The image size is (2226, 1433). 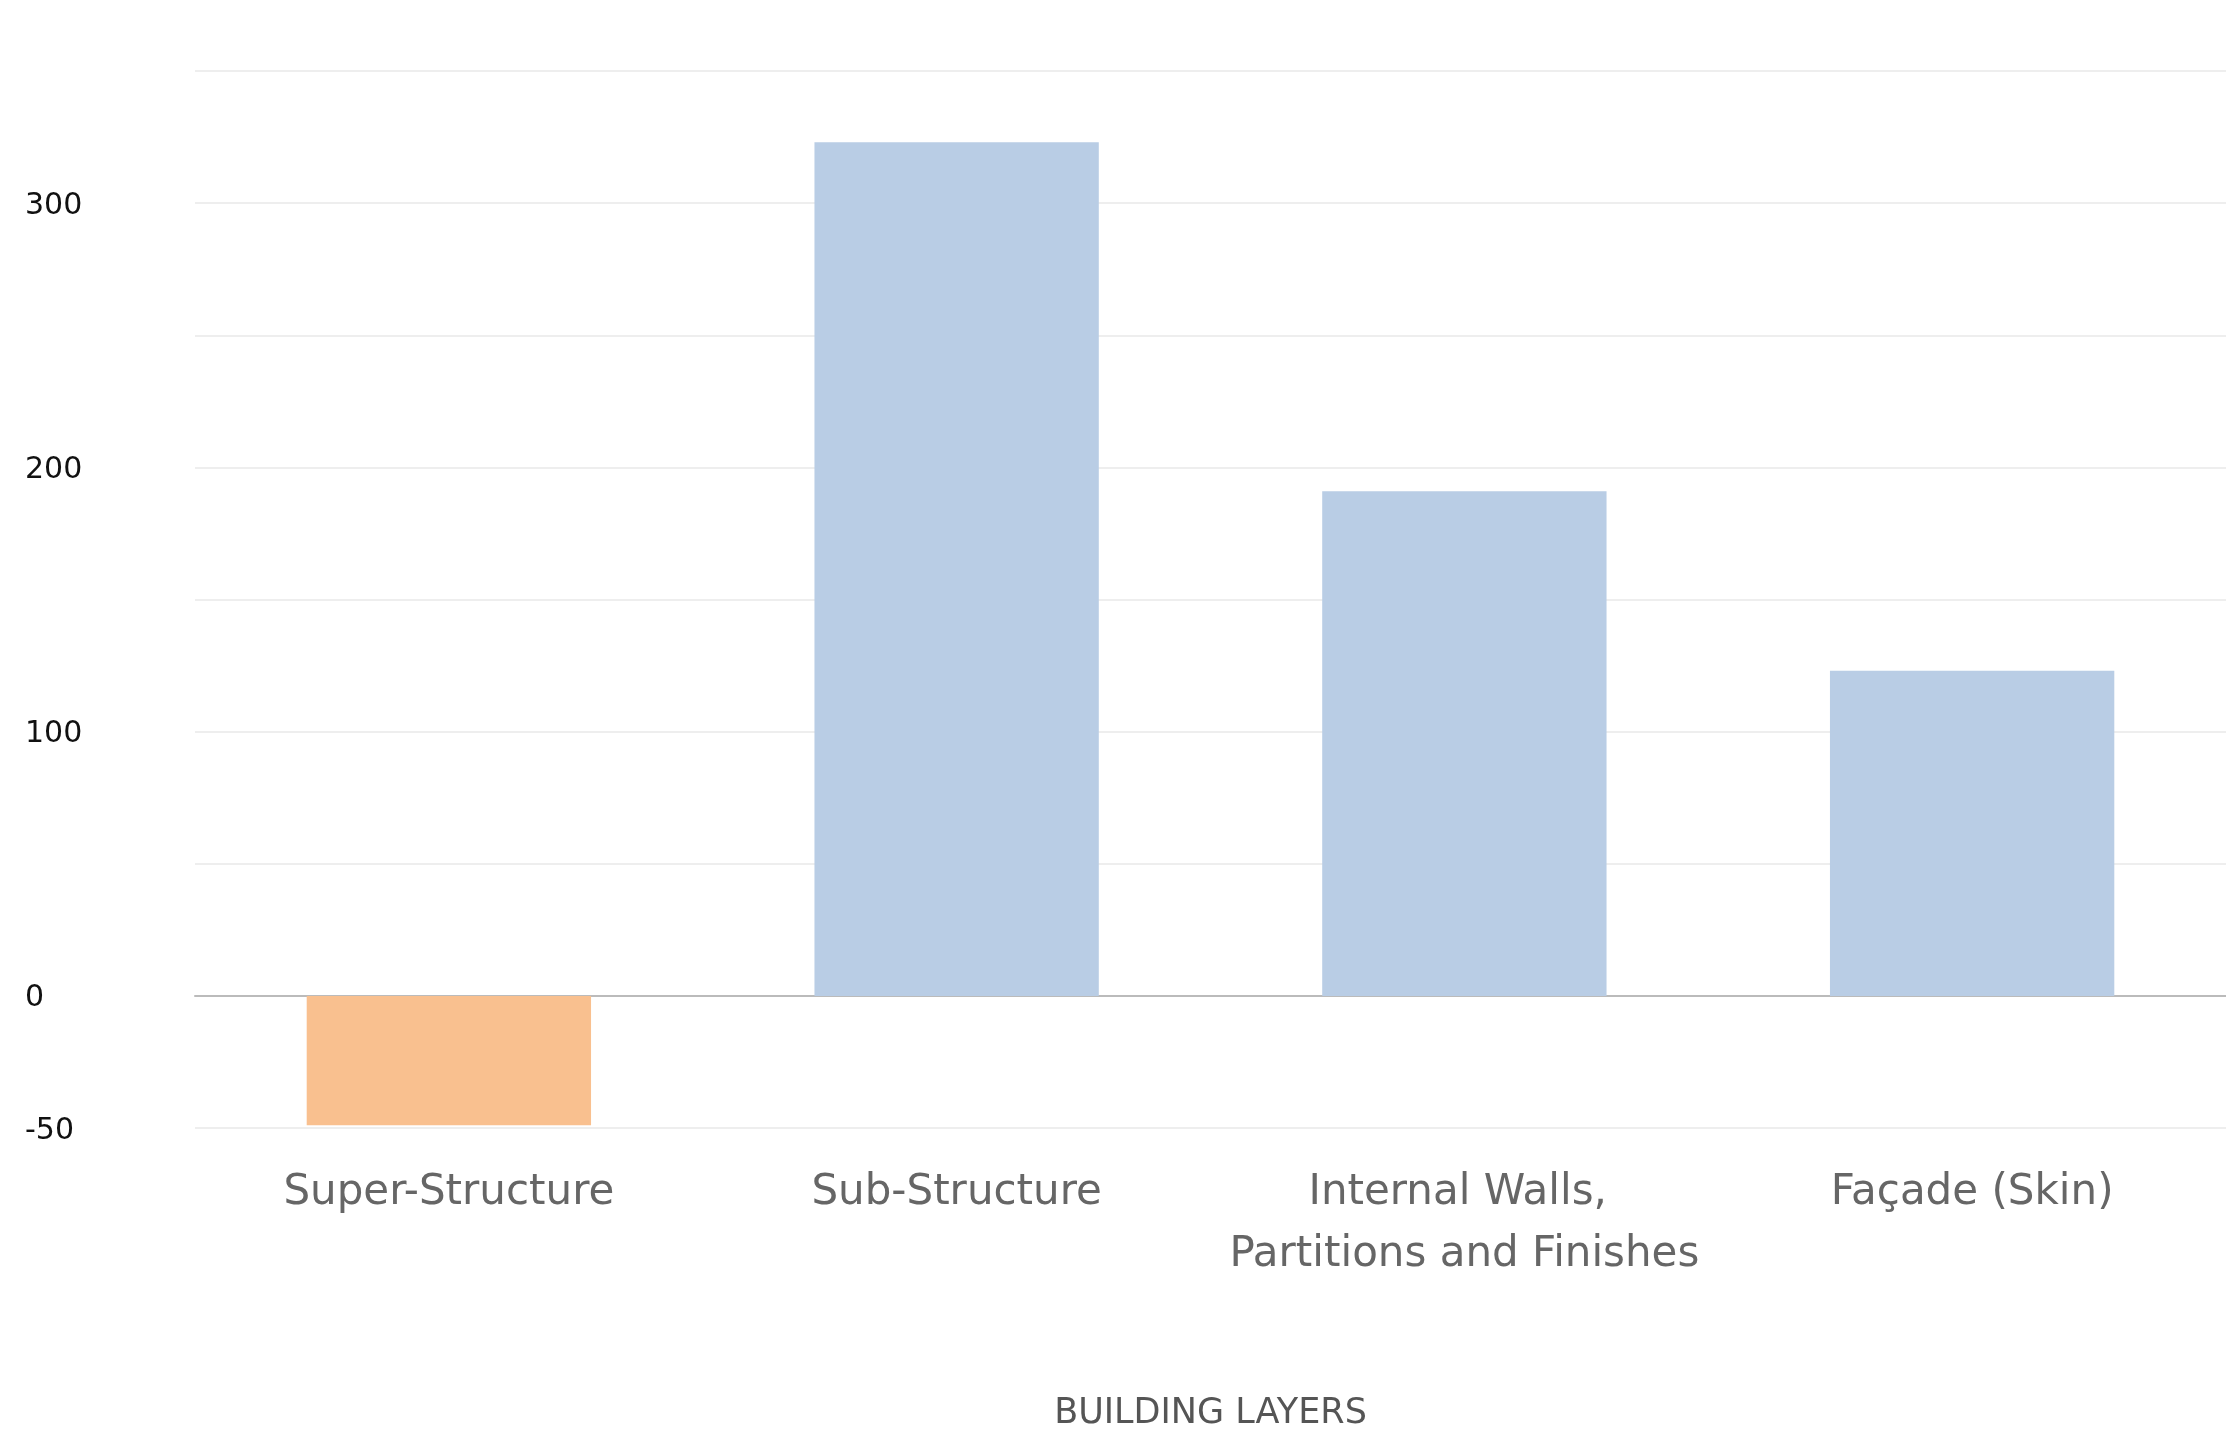 What do you see at coordinates (54, 732) in the screenshot?
I see `y-tick-label: 100` at bounding box center [54, 732].